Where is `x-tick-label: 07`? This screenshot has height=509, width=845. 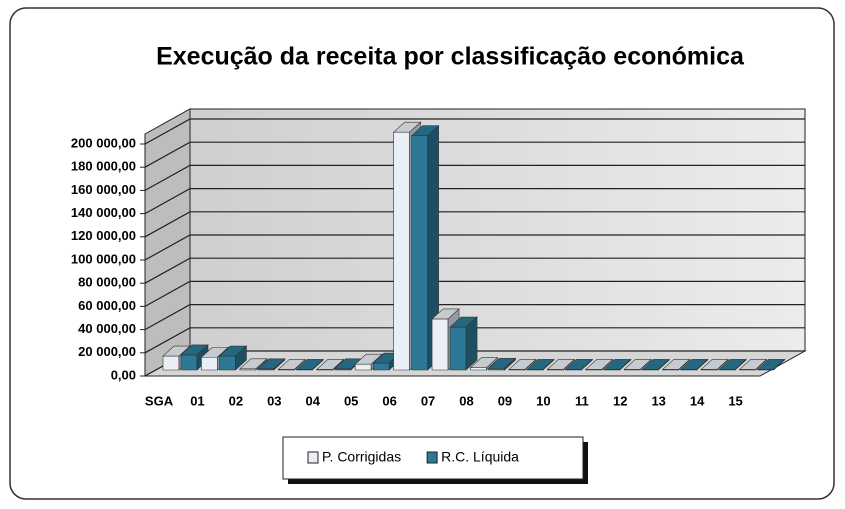 x-tick-label: 07 is located at coordinates (428, 400).